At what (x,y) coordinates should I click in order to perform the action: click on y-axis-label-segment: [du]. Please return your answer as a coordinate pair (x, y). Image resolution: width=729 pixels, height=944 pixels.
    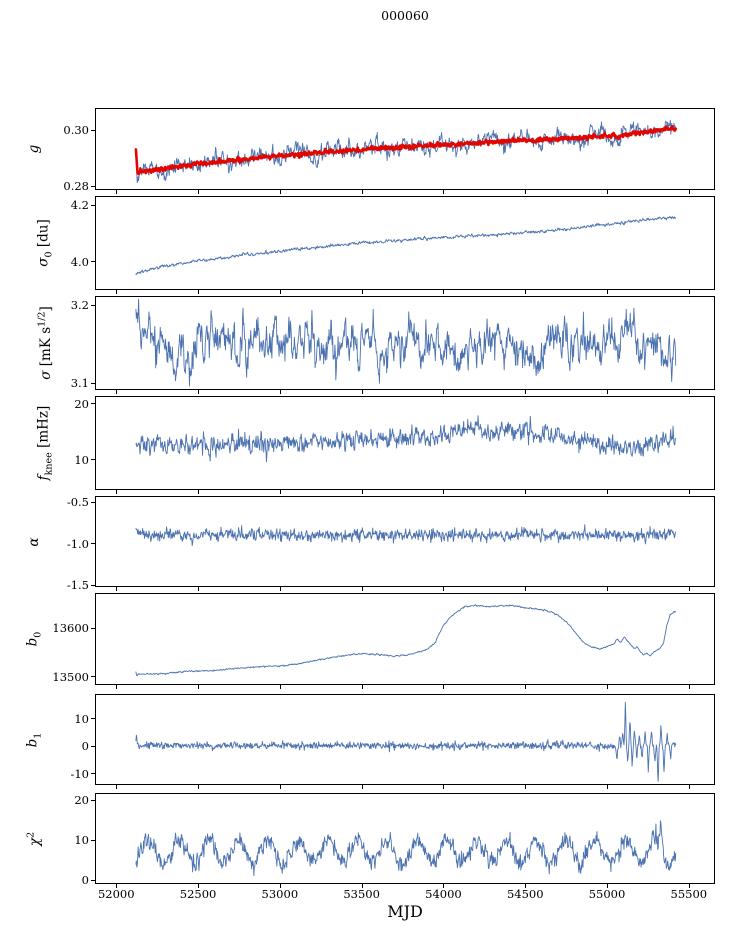
    Looking at the image, I should click on (43, 235).